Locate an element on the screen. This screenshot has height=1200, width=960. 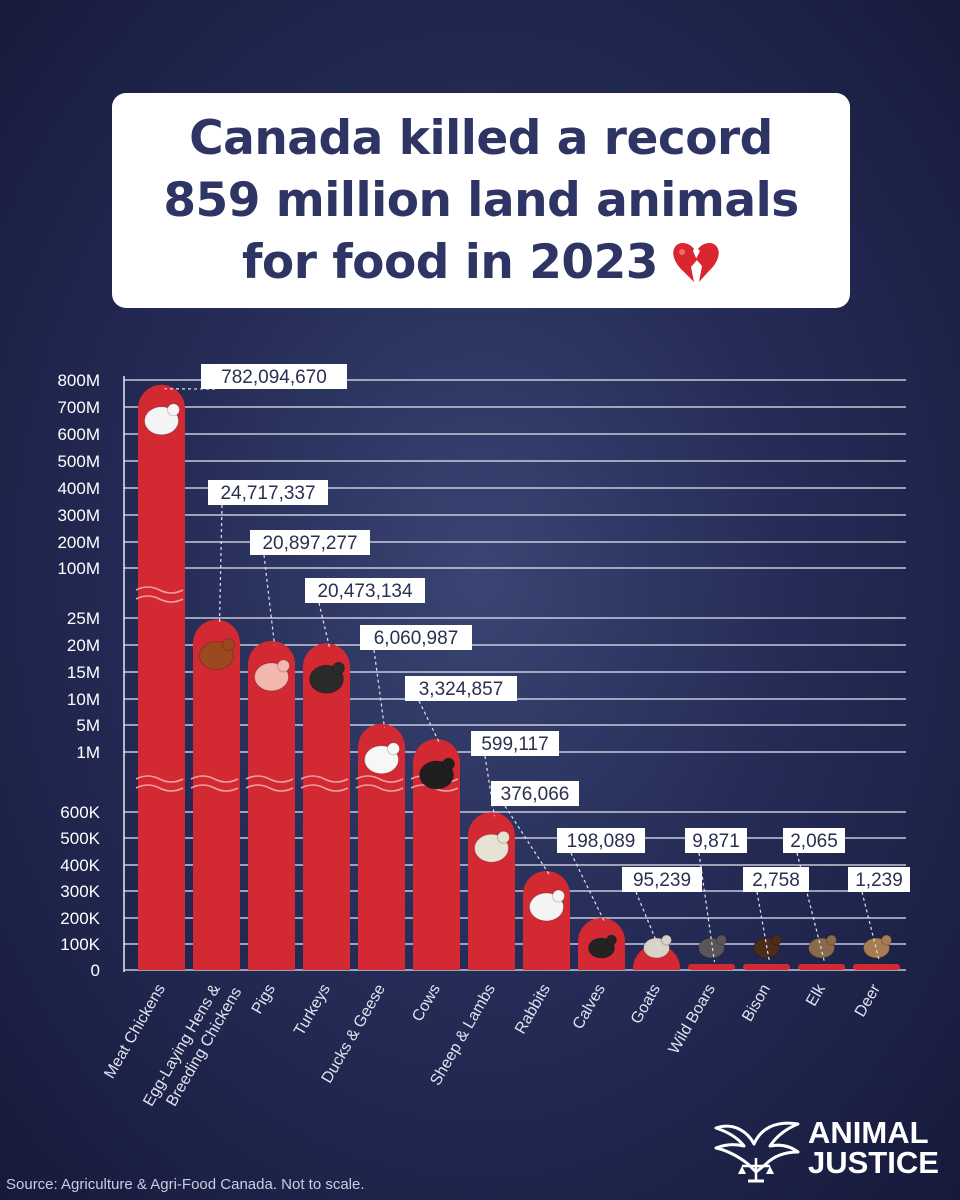
svg-text: 20,473,134 is located at coordinates (365, 591).